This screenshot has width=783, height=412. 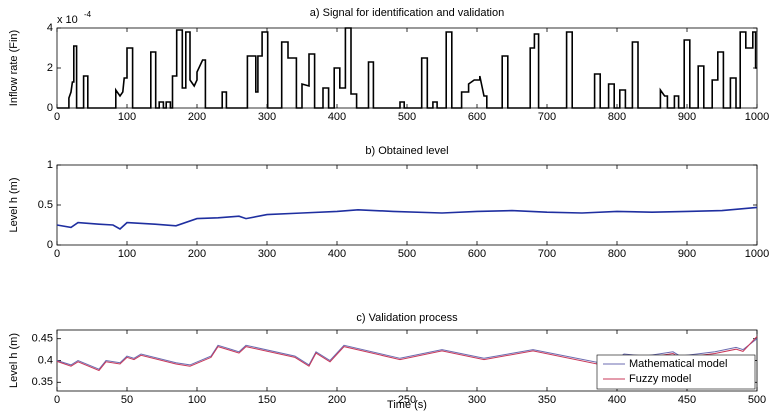 What do you see at coordinates (676, 372) in the screenshot?
I see `legend-box` at bounding box center [676, 372].